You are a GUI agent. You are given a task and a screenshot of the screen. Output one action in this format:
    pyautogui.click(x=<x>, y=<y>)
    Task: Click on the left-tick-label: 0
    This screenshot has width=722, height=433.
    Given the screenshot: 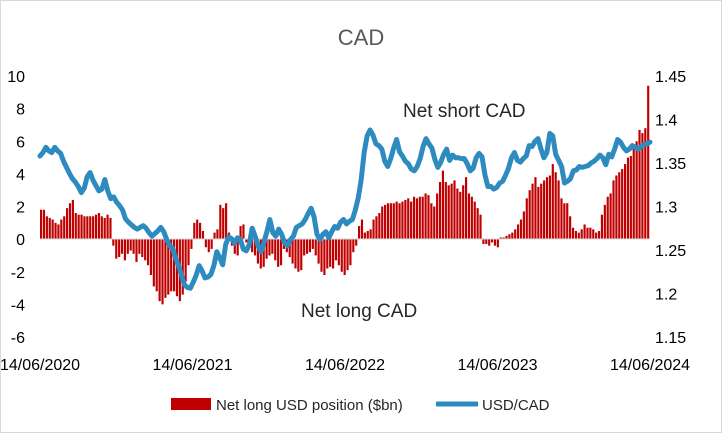 What is the action you would take?
    pyautogui.click(x=20, y=240)
    